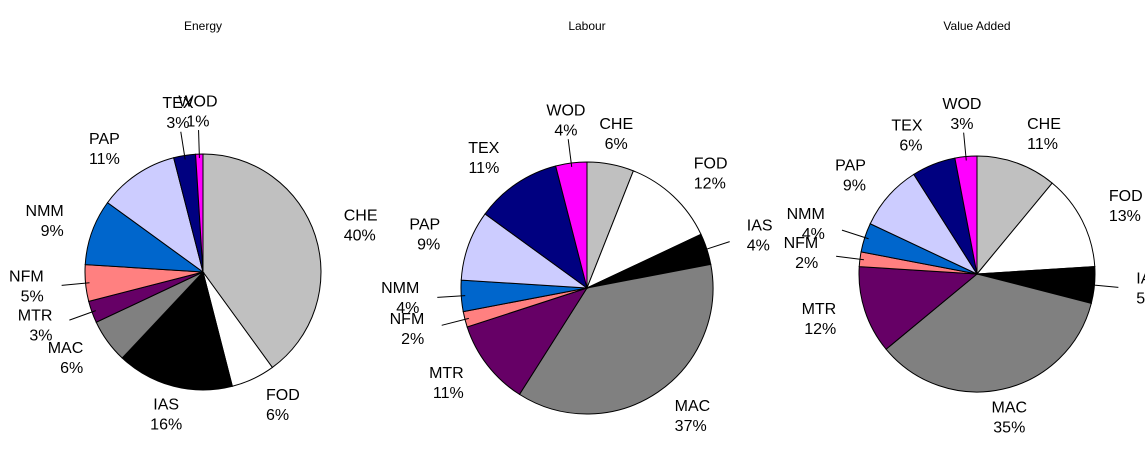 The width and height of the screenshot is (1145, 450). I want to click on slice-value-label: 35%, so click(1009, 428).